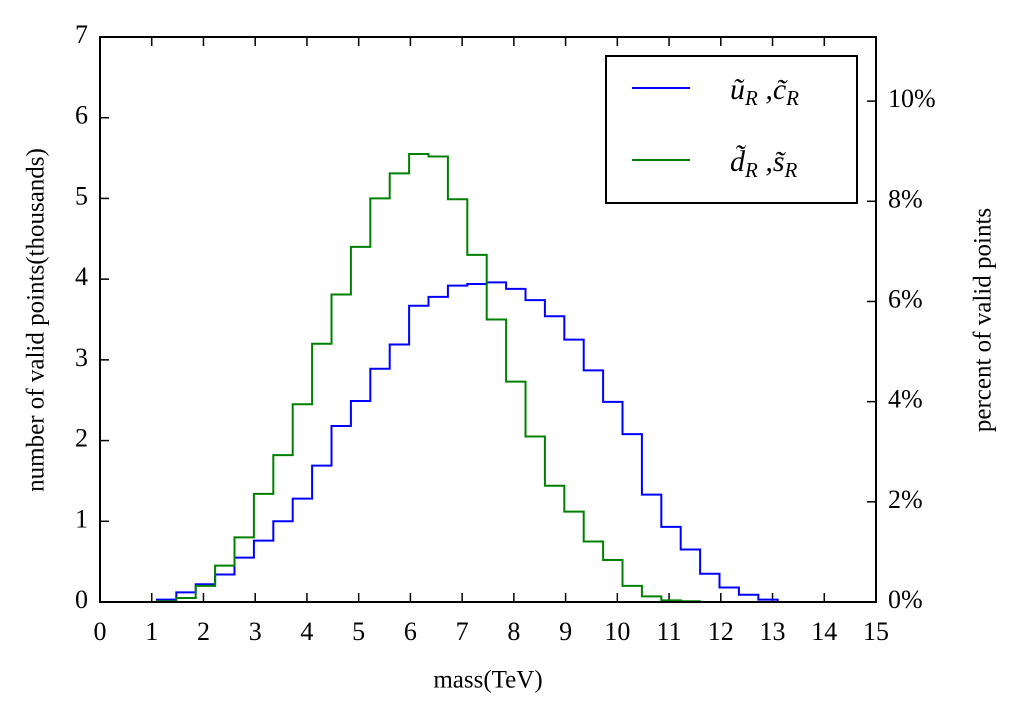 This screenshot has width=1015, height=717. I want to click on x-tick-label: 15, so click(876, 631).